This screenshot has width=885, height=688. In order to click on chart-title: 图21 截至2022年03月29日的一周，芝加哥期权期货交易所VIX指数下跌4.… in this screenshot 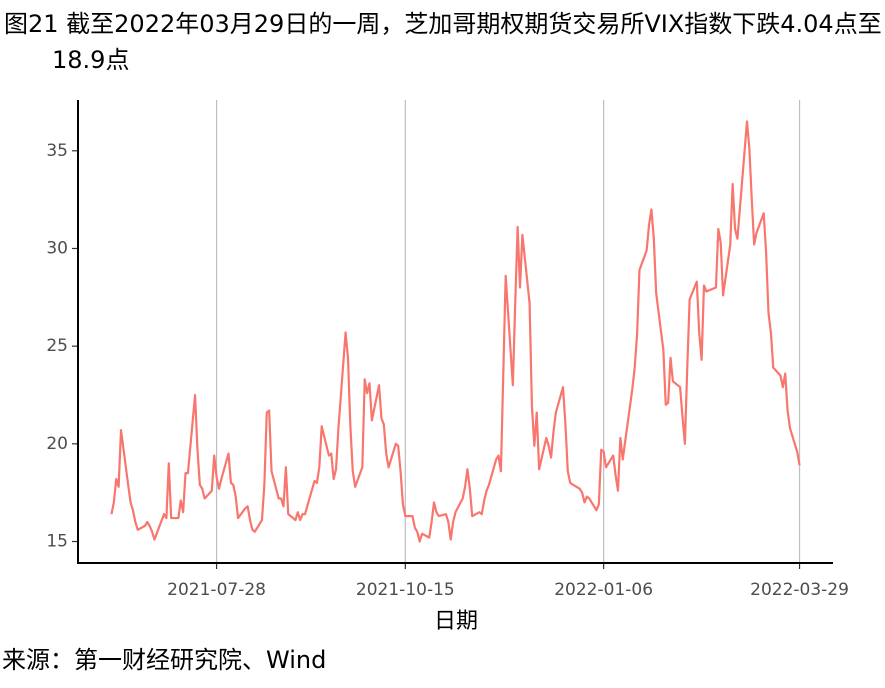, I will do `click(443, 42)`.